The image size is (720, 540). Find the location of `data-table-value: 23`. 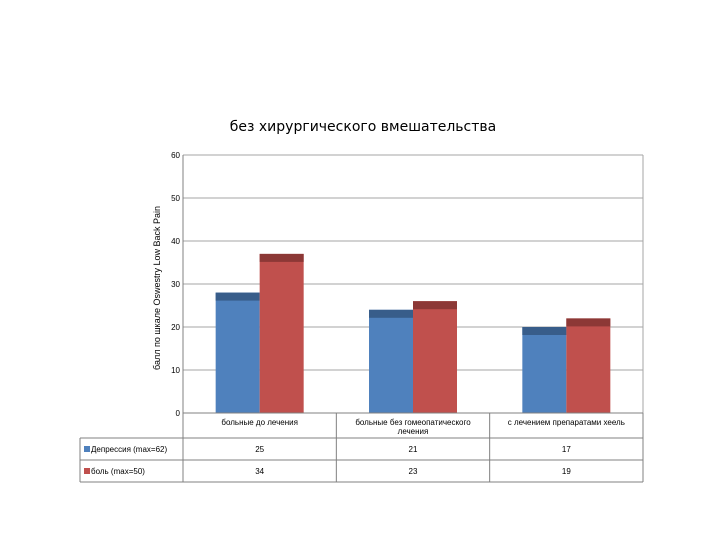

data-table-value: 23 is located at coordinates (413, 471).